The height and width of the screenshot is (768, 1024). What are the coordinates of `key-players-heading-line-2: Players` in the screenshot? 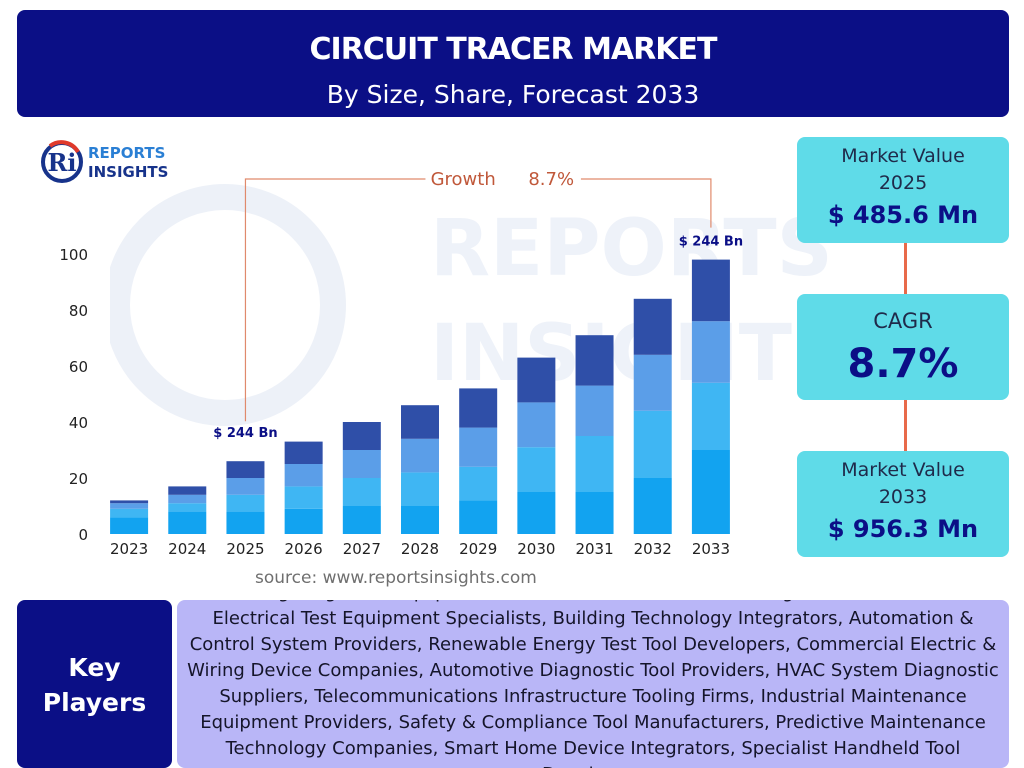 It's located at (94, 702).